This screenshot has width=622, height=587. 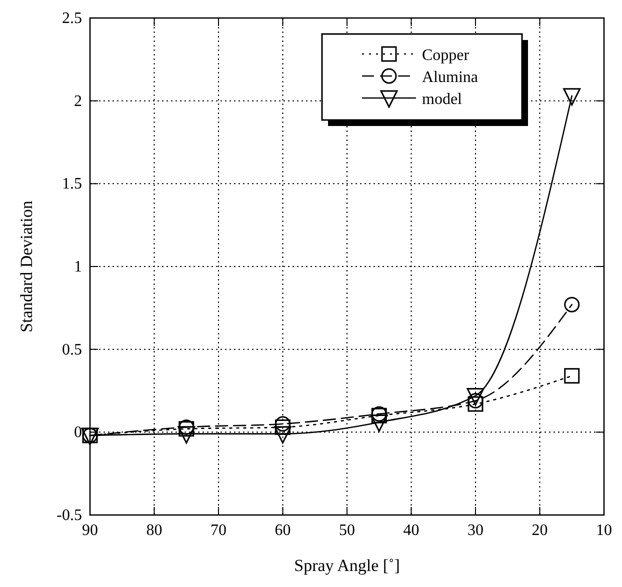 I want to click on x-tick-label: 50, so click(x=347, y=530).